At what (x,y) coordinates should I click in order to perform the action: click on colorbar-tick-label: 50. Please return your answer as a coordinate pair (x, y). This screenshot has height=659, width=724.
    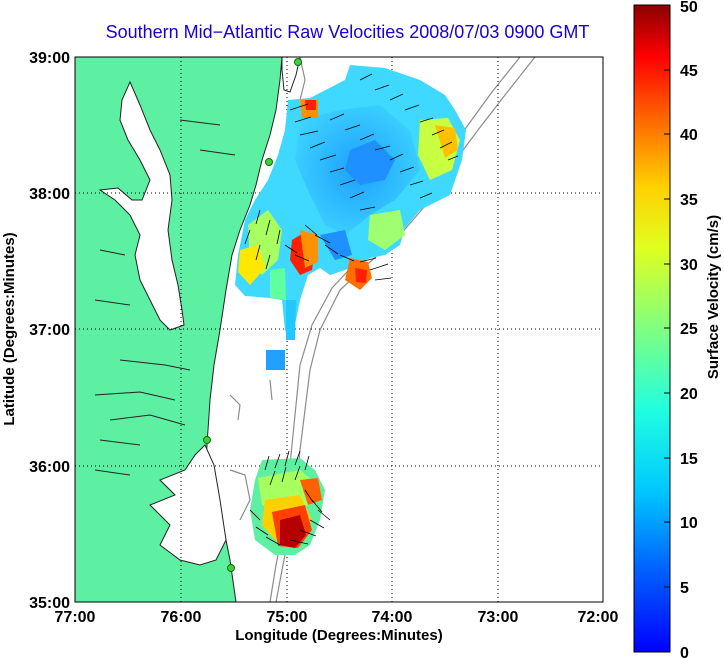
    Looking at the image, I should click on (689, 8).